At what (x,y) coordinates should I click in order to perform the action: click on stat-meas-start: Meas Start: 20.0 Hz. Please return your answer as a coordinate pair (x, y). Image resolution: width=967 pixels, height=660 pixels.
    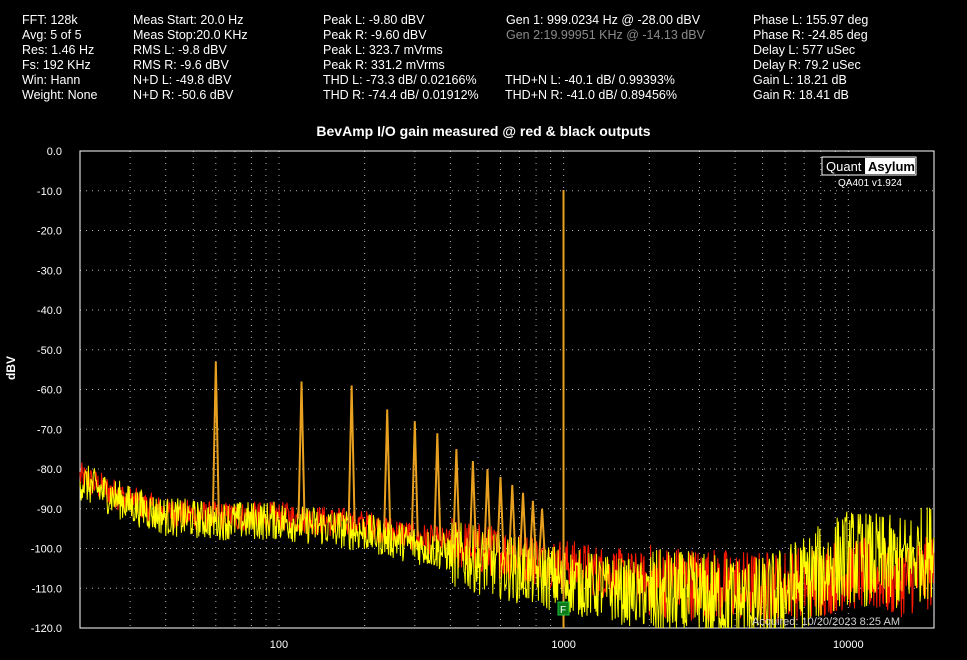
    Looking at the image, I should click on (188, 20).